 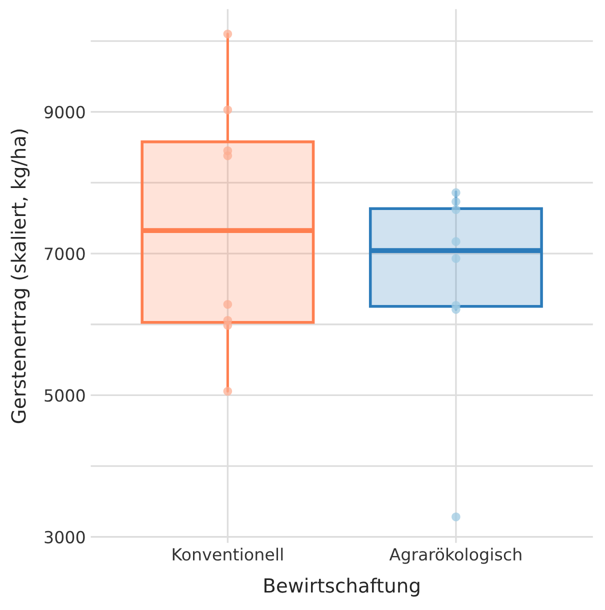 What do you see at coordinates (64, 112) in the screenshot?
I see `y-tick-label: 9000` at bounding box center [64, 112].